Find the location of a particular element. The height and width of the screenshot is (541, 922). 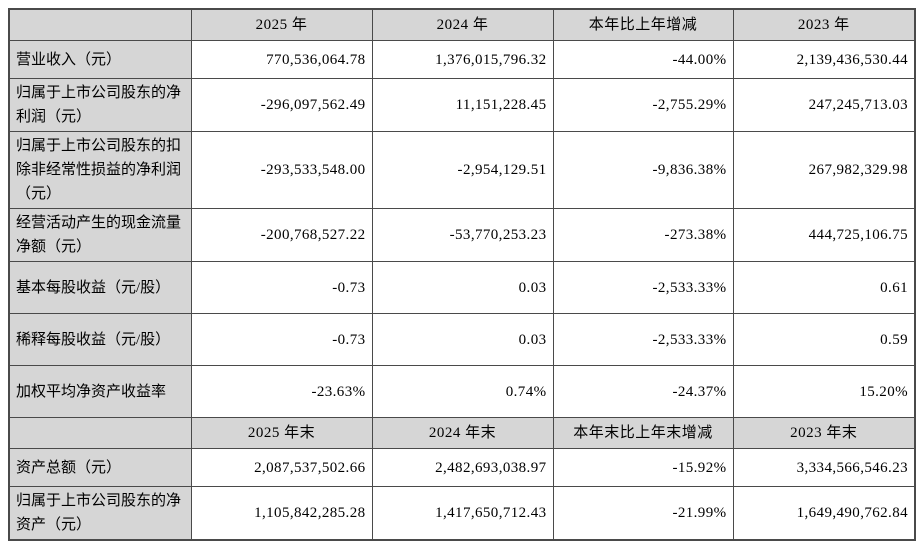

table-row-weighted-avg-roe: 加权平均净资产收益率 -23.63% 0.74% -24.37% 15.20% is located at coordinates (462, 391).